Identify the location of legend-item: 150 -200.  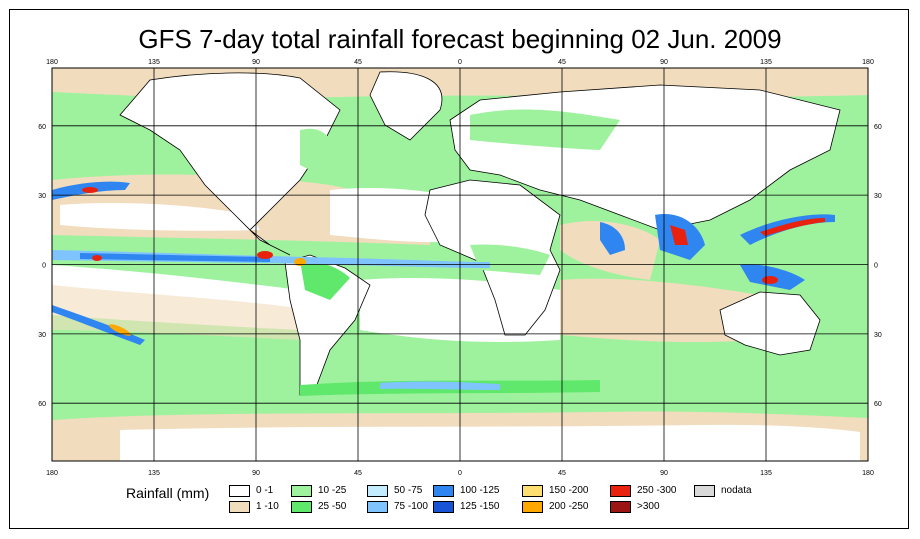
(567, 491).